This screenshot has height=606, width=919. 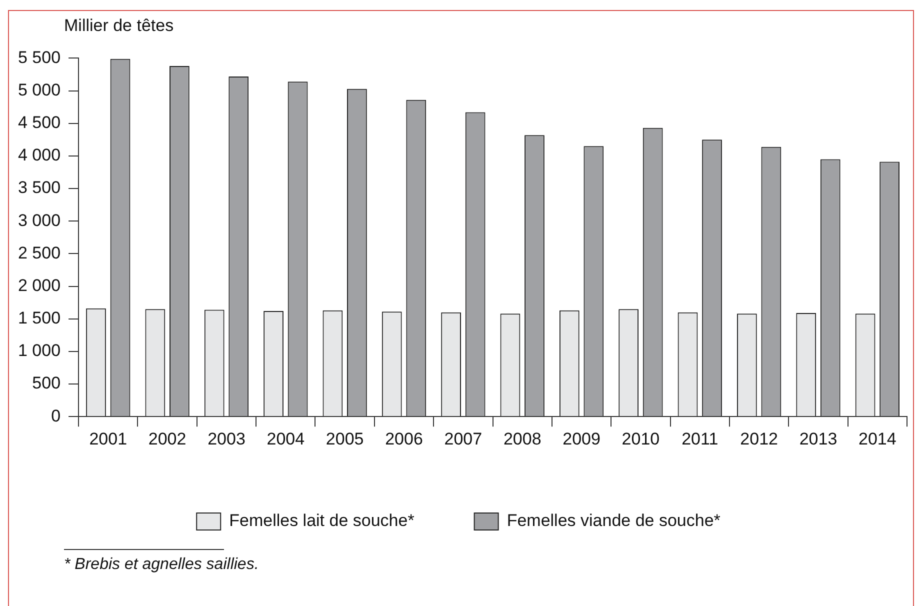 I want to click on x-tick-label: 2001, so click(x=108, y=438).